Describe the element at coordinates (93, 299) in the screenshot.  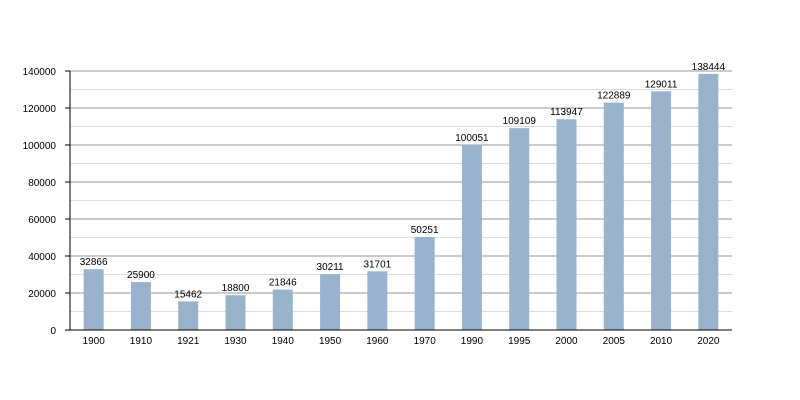
I see `bar-1900` at that location.